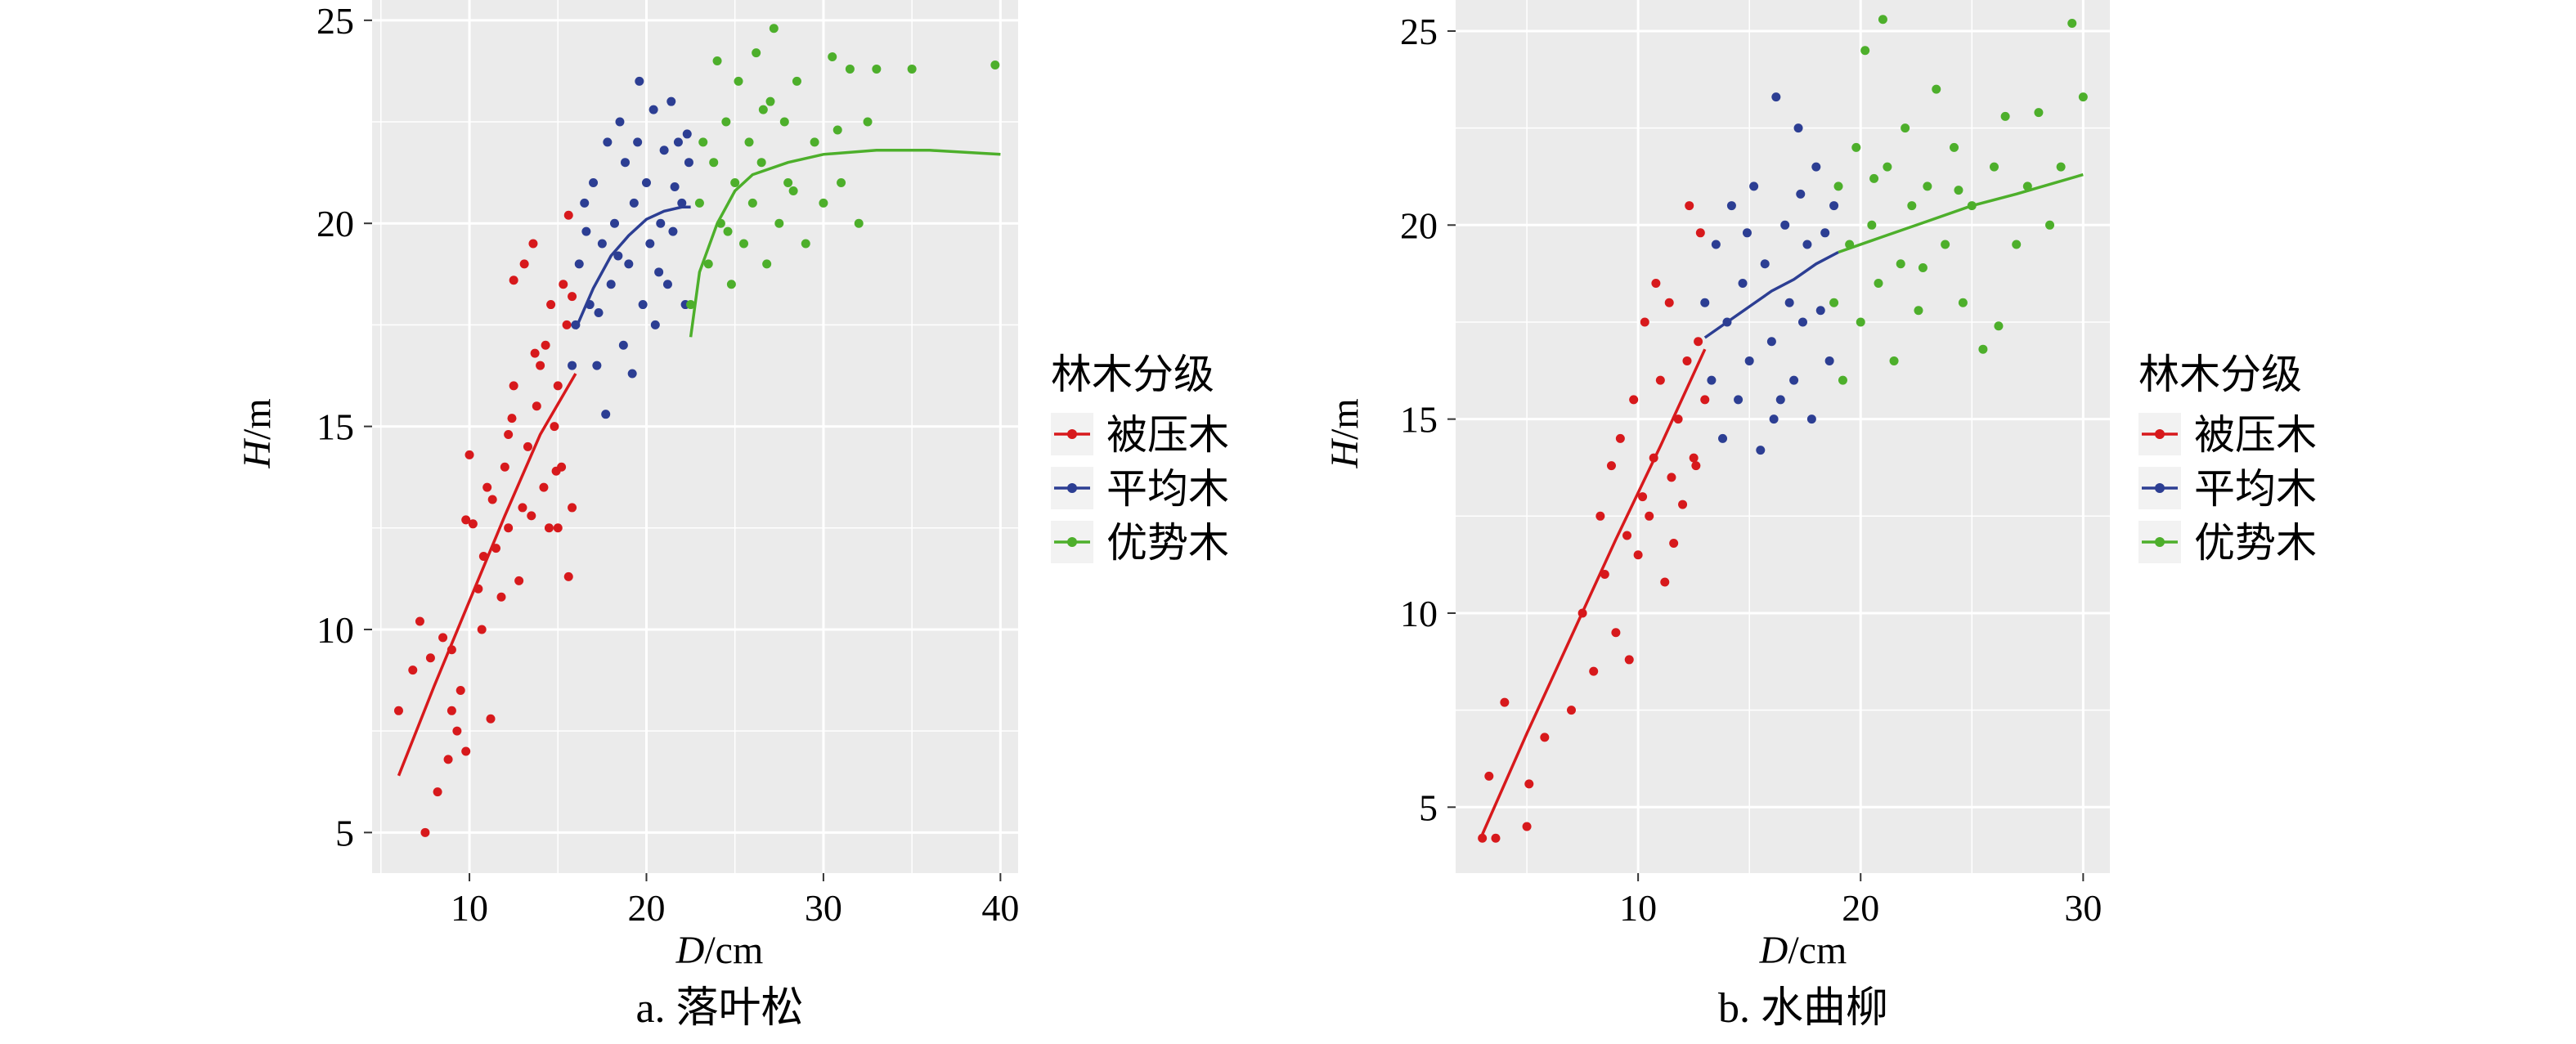 The height and width of the screenshot is (1044, 2576). I want to click on y-tick-label: 20, so click(335, 223).